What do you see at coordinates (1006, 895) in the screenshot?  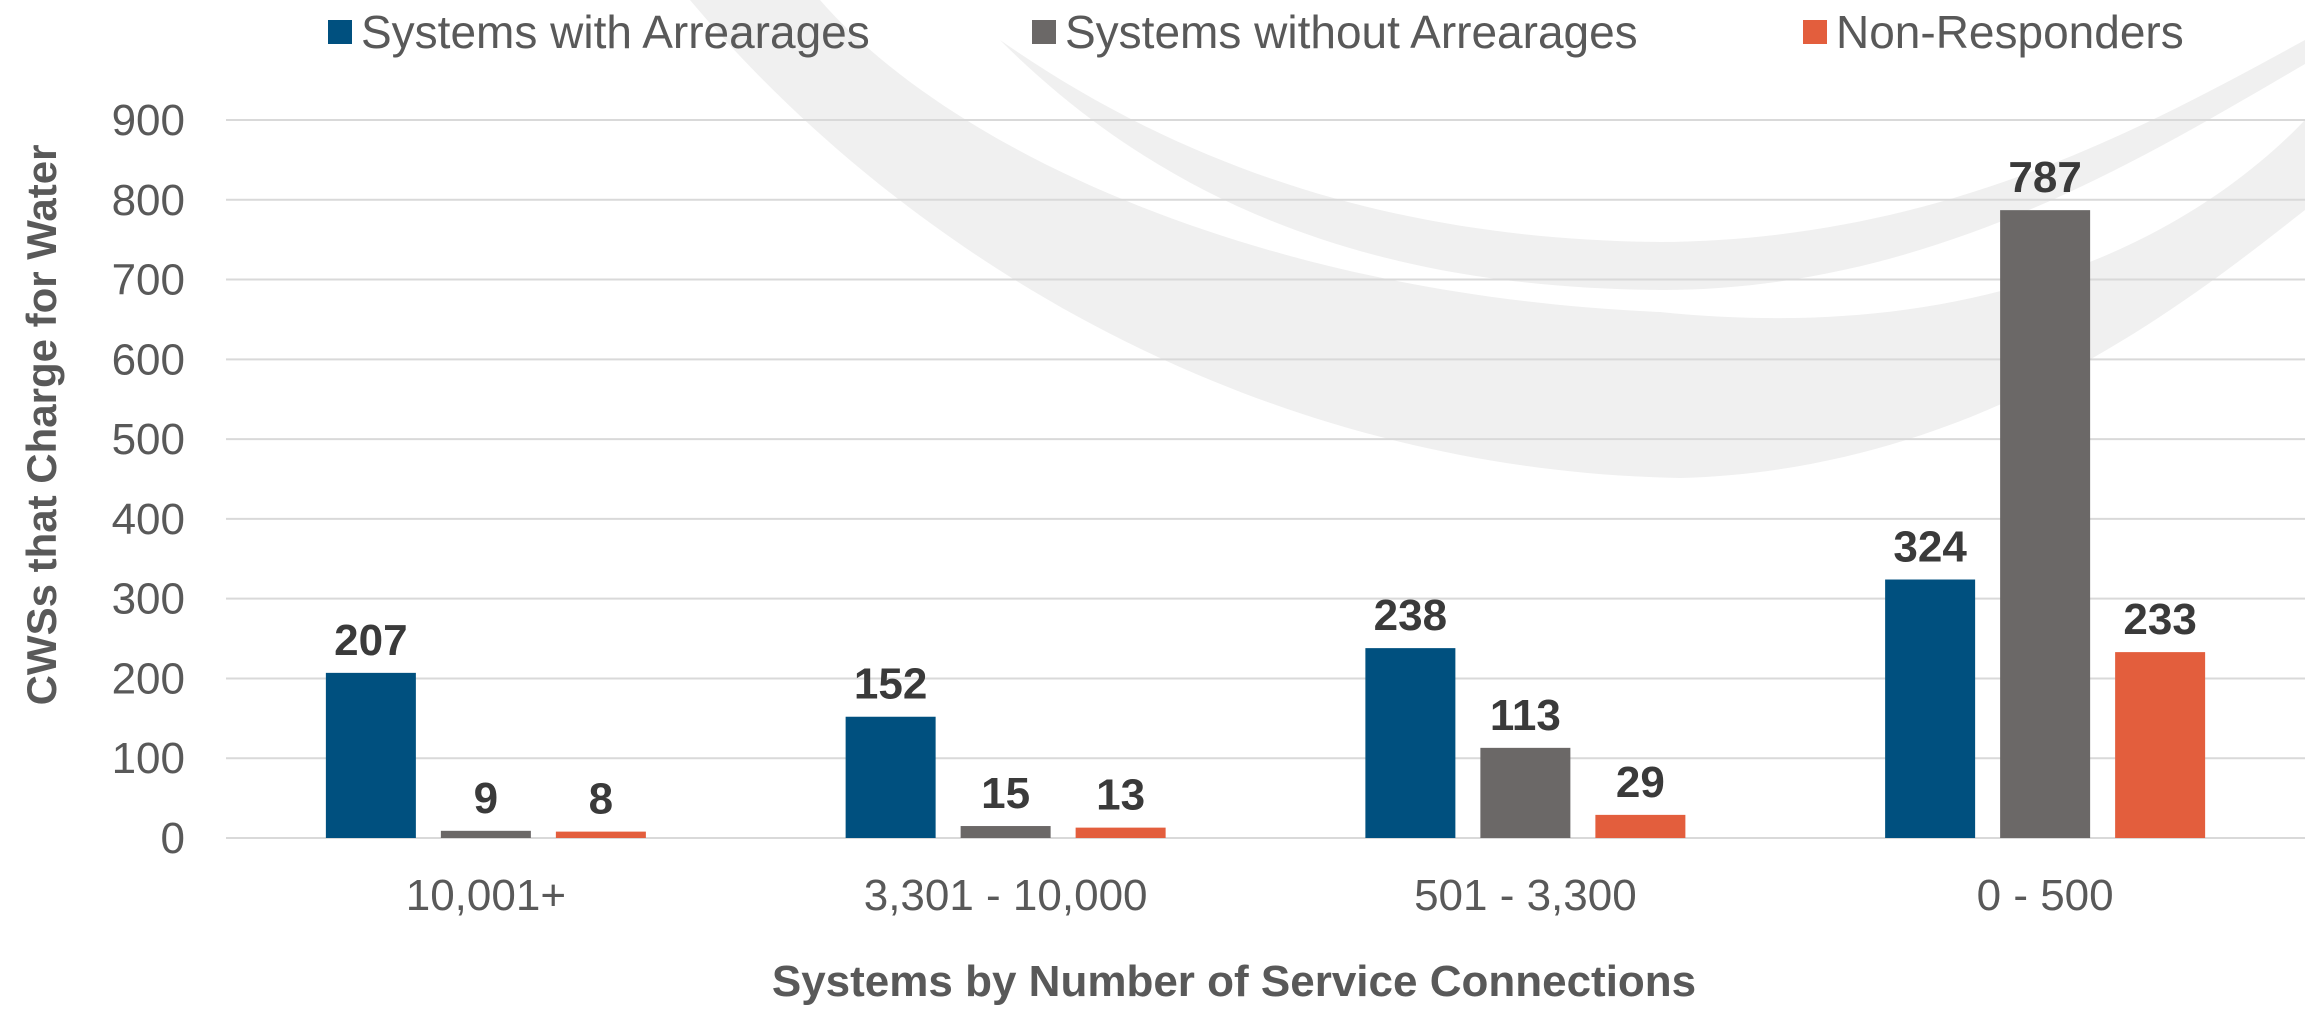 I see `x-tick-label: 3,301 - 10,000` at bounding box center [1006, 895].